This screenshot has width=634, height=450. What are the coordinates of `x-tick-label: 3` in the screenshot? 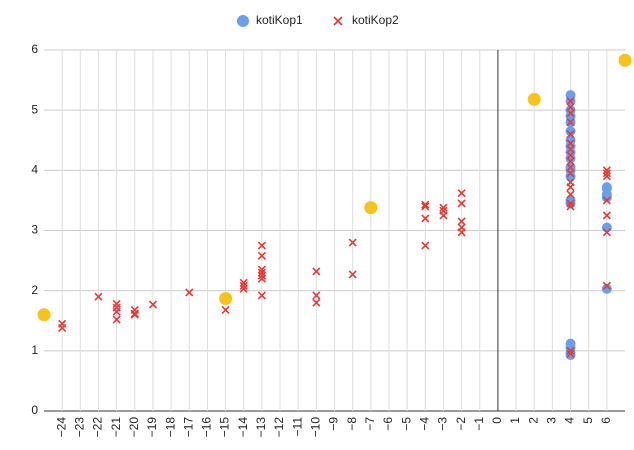 It's located at (552, 420).